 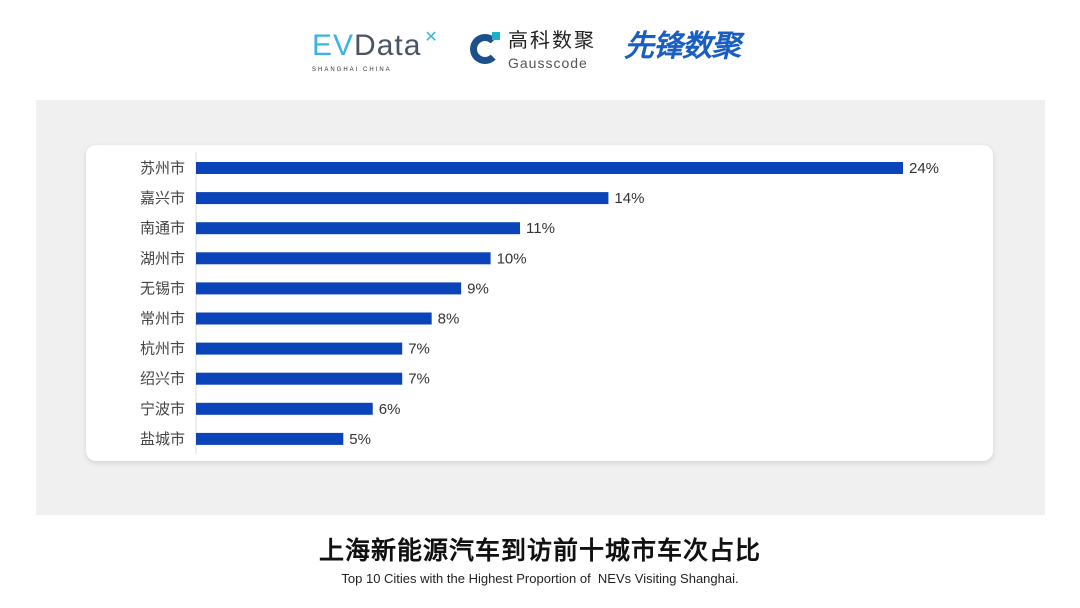 I want to click on data-label: 14%, so click(x=629, y=198).